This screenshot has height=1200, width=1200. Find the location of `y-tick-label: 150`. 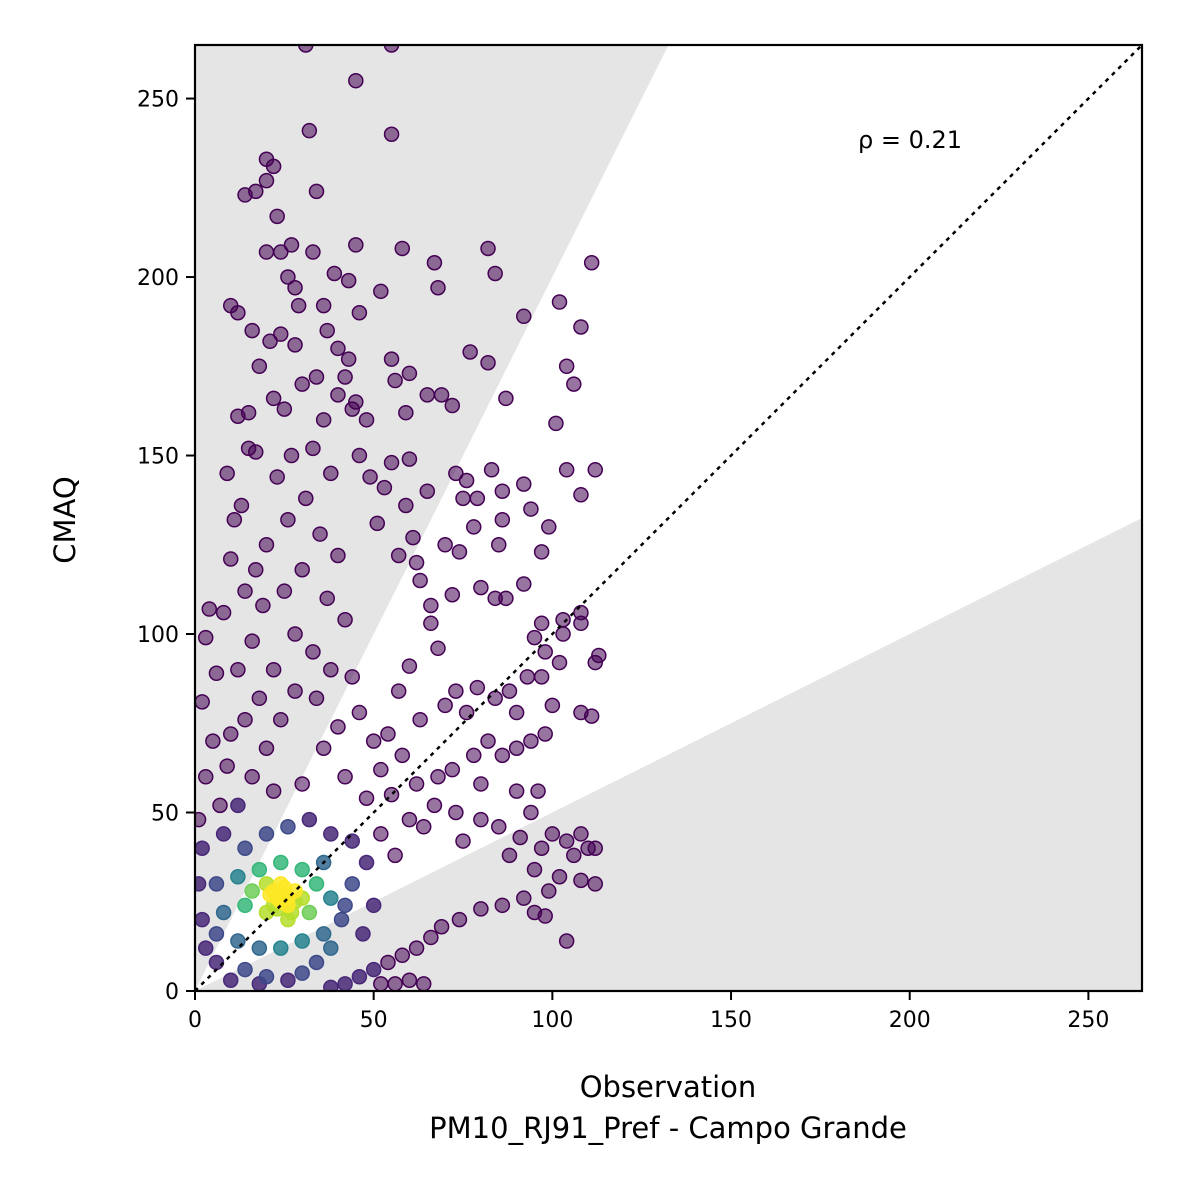

y-tick-label: 150 is located at coordinates (158, 457).